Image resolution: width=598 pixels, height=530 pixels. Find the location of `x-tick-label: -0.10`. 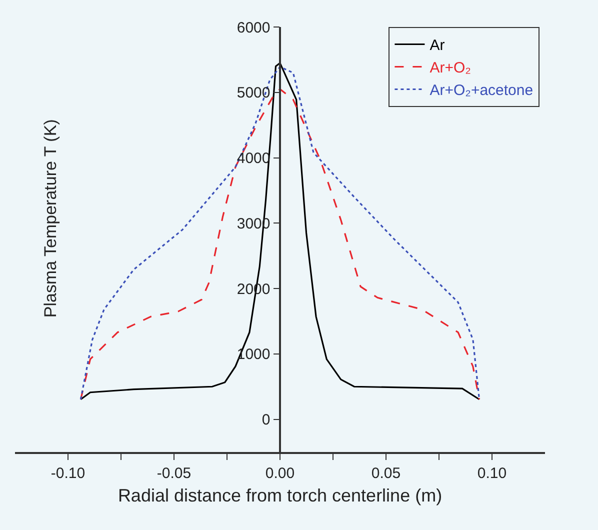

x-tick-label: -0.10 is located at coordinates (68, 473).